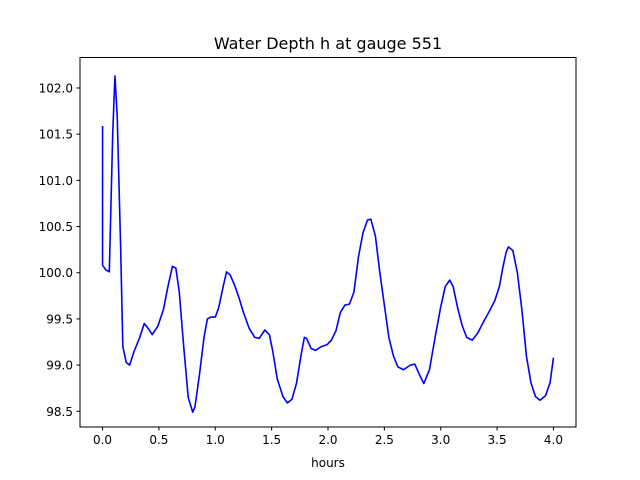 Image resolution: width=640 pixels, height=480 pixels. What do you see at coordinates (328, 43) in the screenshot?
I see `chart-title: Water Depth h at gauge 551` at bounding box center [328, 43].